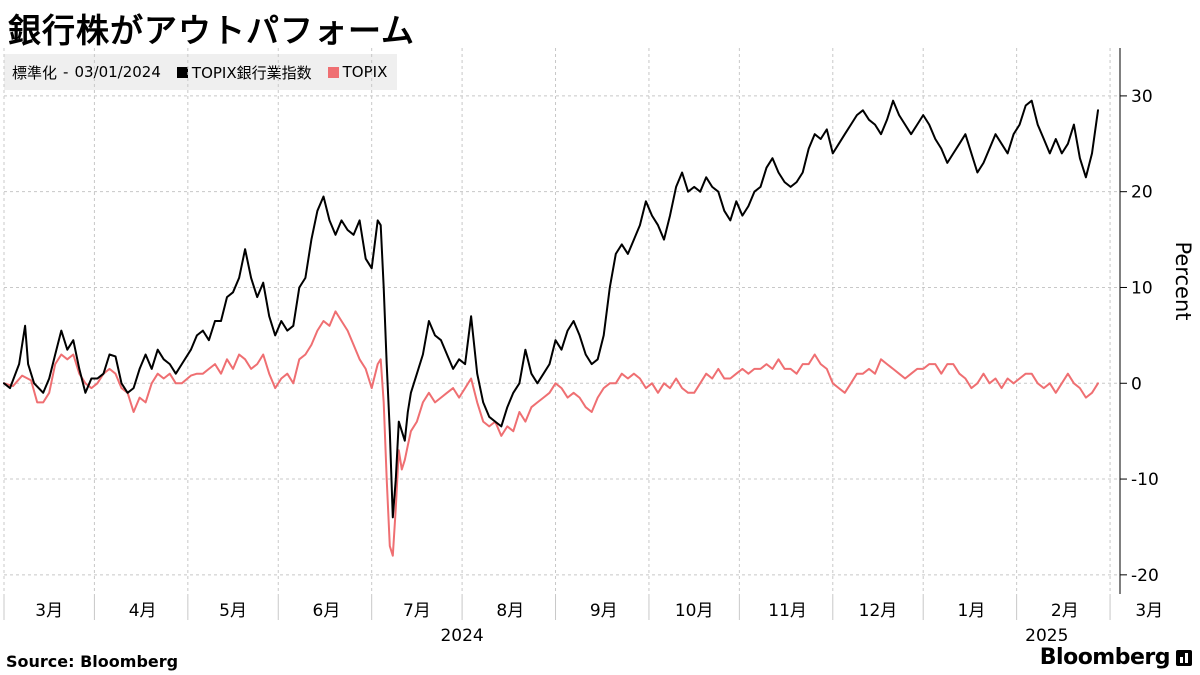 The width and height of the screenshot is (1200, 675). Describe the element at coordinates (510, 611) in the screenshot. I see `x-tick-label: 8月` at that location.